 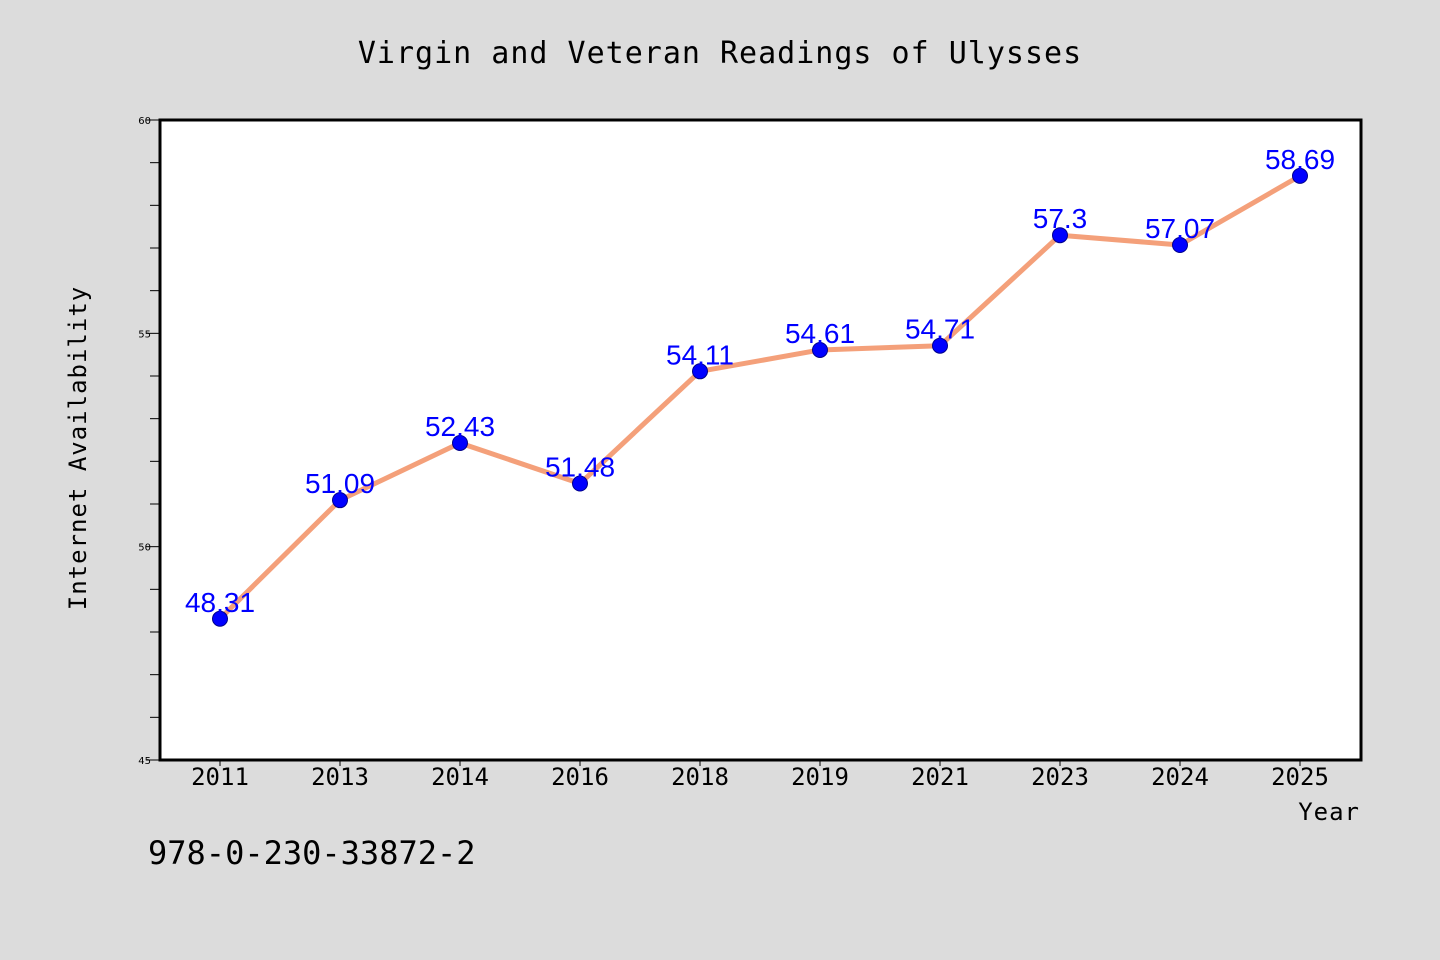 What do you see at coordinates (700, 354) in the screenshot?
I see `data-label: 54.11` at bounding box center [700, 354].